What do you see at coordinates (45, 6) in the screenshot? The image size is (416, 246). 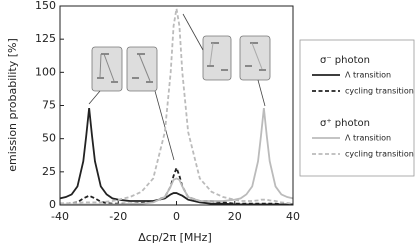 I see `y-tick-label: 150` at bounding box center [45, 6].